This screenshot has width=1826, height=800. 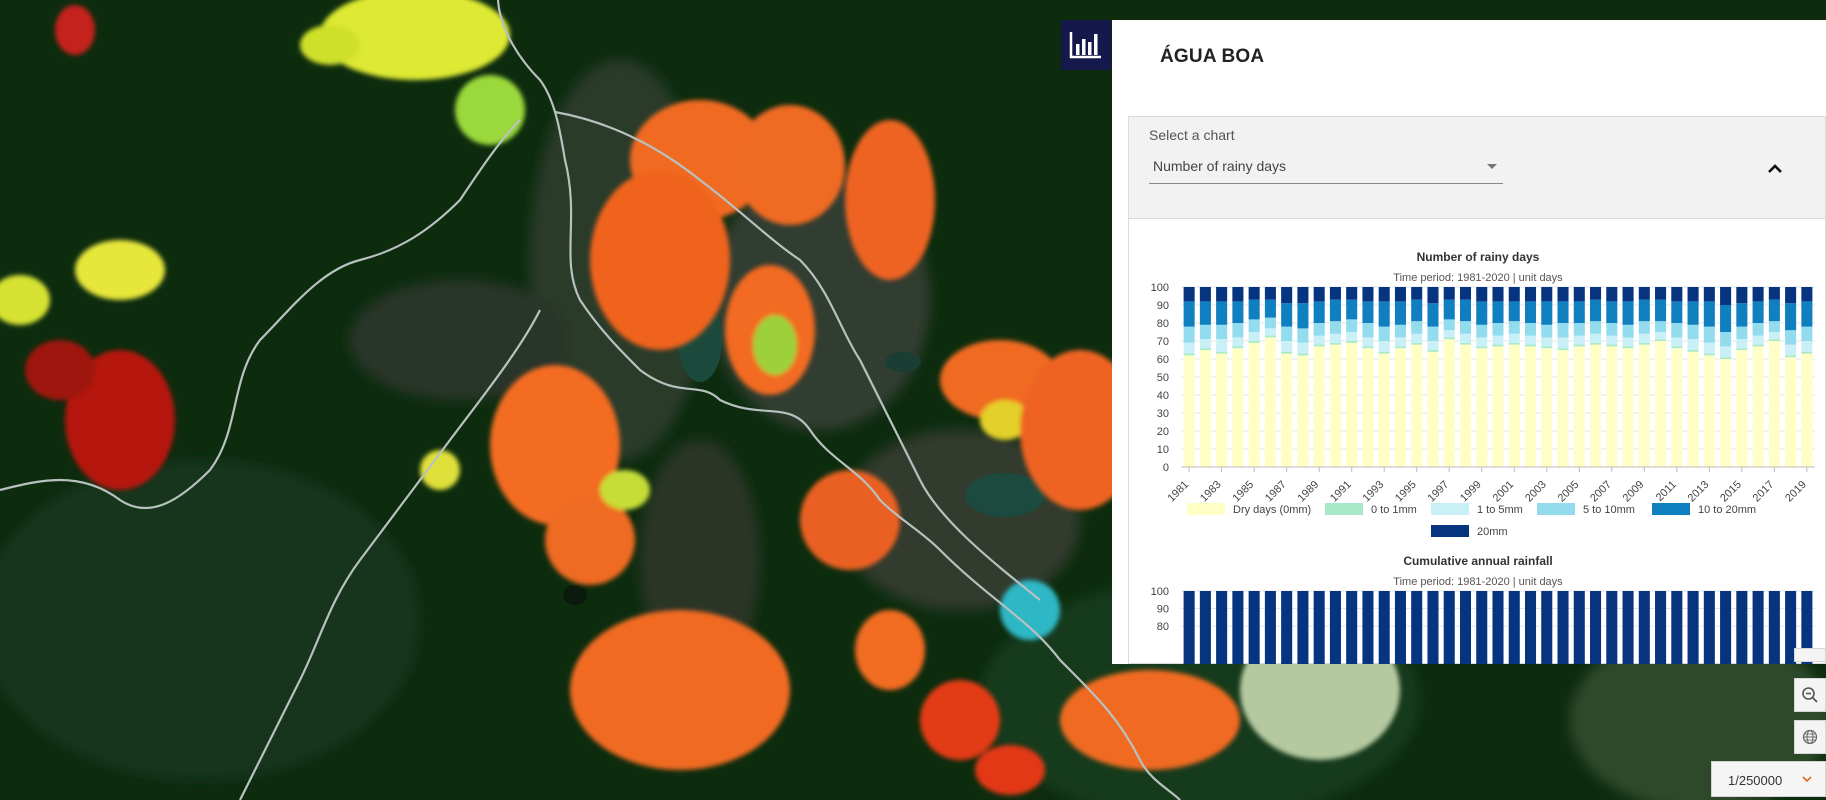 I want to click on x-tick-label: 1987, so click(x=1276, y=492).